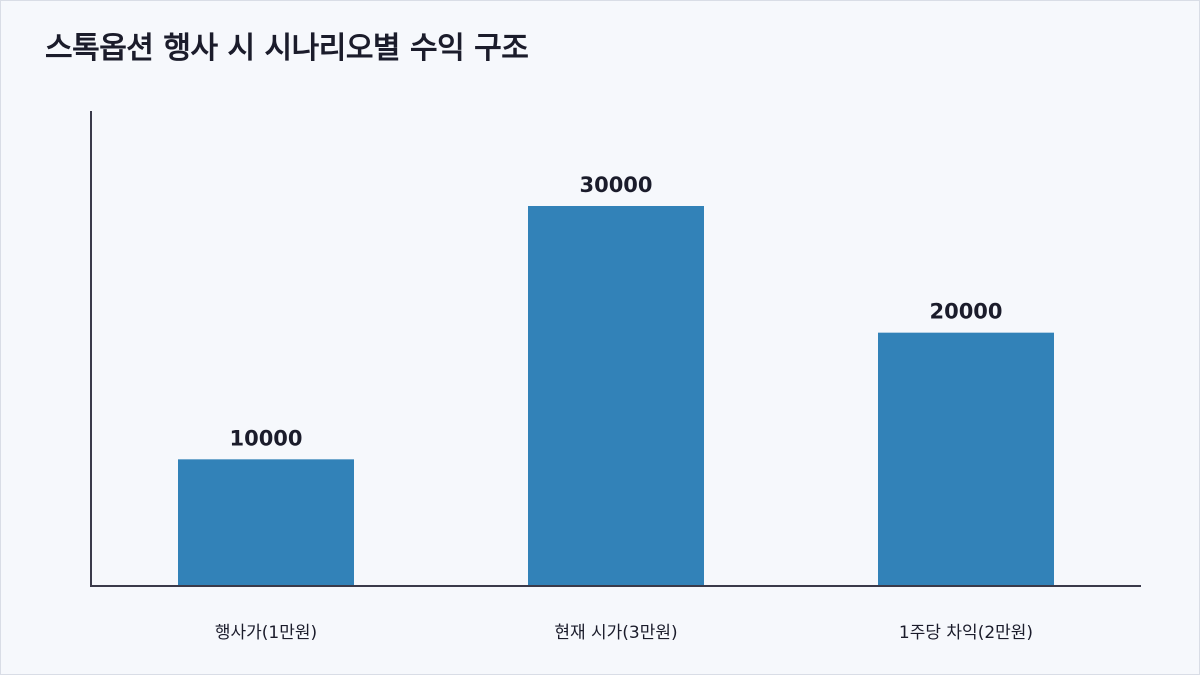 This screenshot has height=675, width=1200. Describe the element at coordinates (615, 633) in the screenshot. I see `x-tick-label-2: 현재 시가(3만원)` at that location.